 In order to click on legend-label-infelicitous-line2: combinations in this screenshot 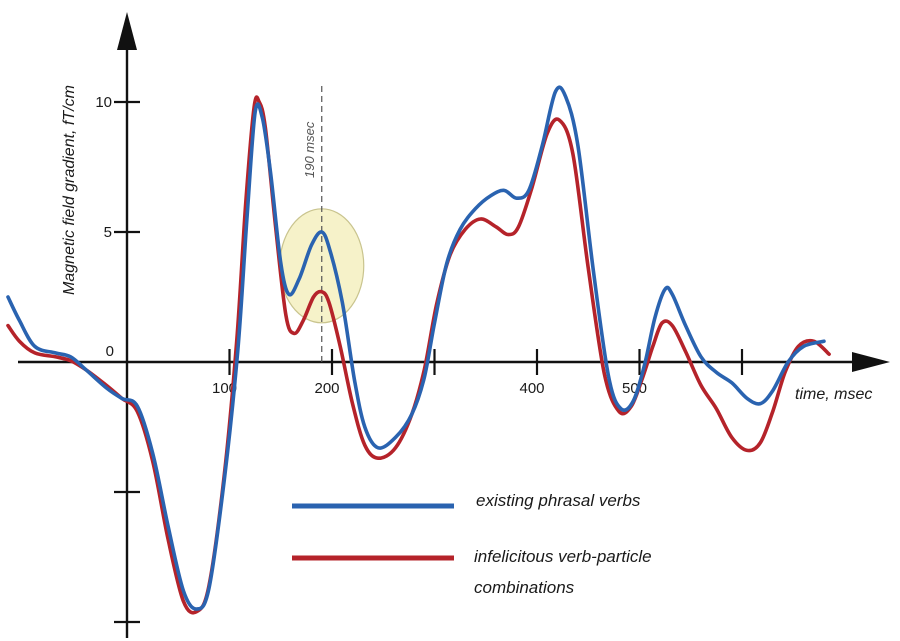, I will do `click(524, 587)`.